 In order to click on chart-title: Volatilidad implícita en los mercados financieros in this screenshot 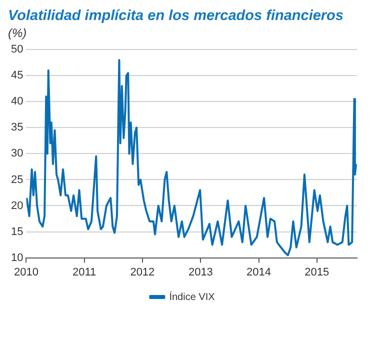, I will do `click(176, 16)`.